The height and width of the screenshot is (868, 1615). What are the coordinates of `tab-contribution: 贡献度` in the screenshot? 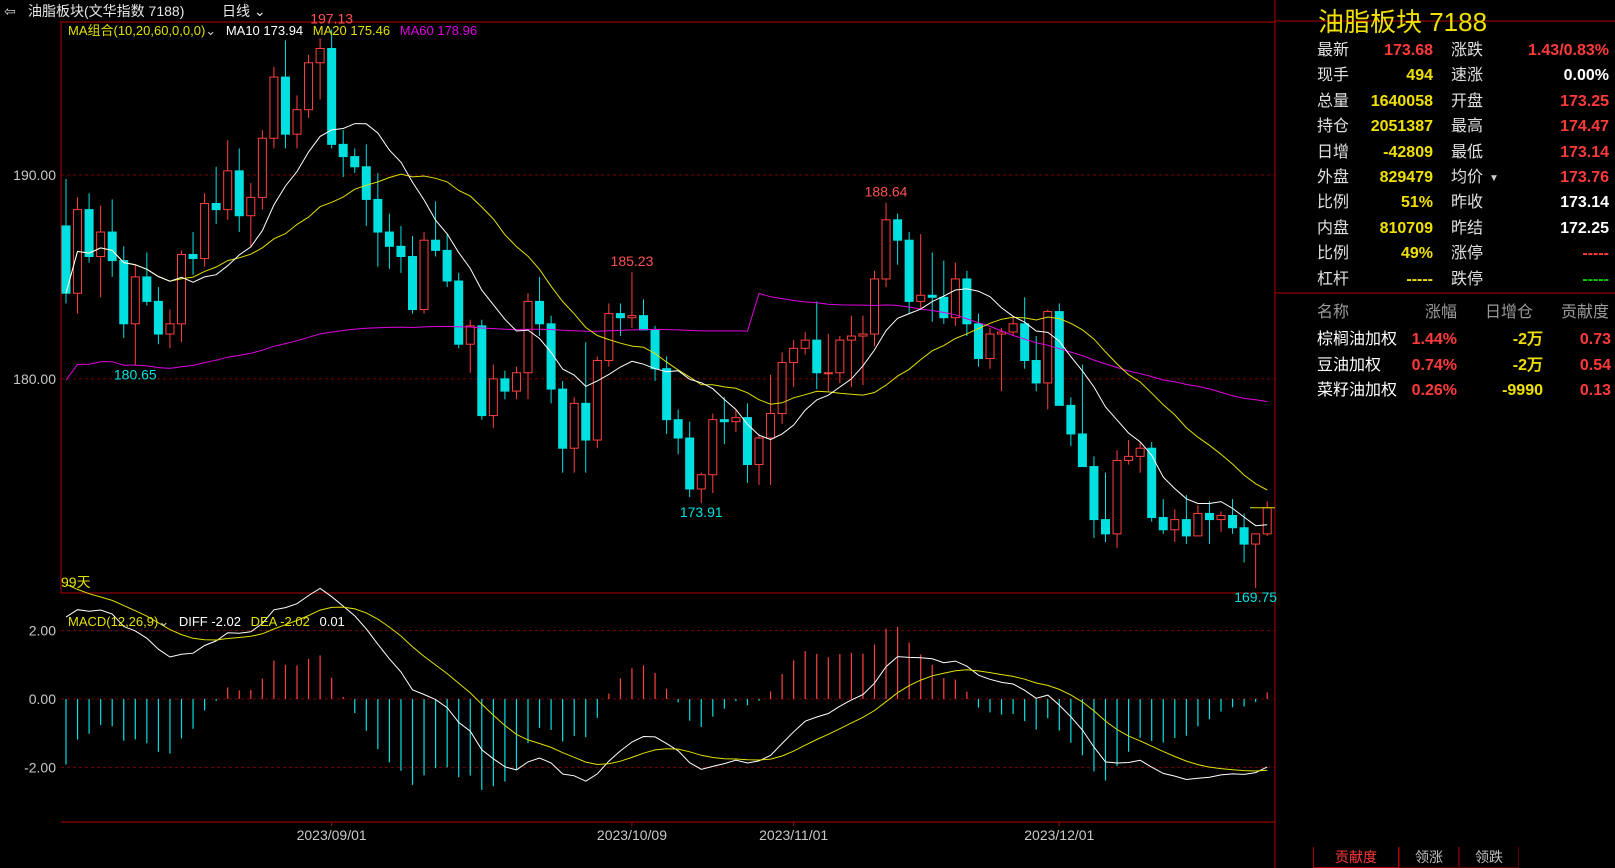 It's located at (1356, 857).